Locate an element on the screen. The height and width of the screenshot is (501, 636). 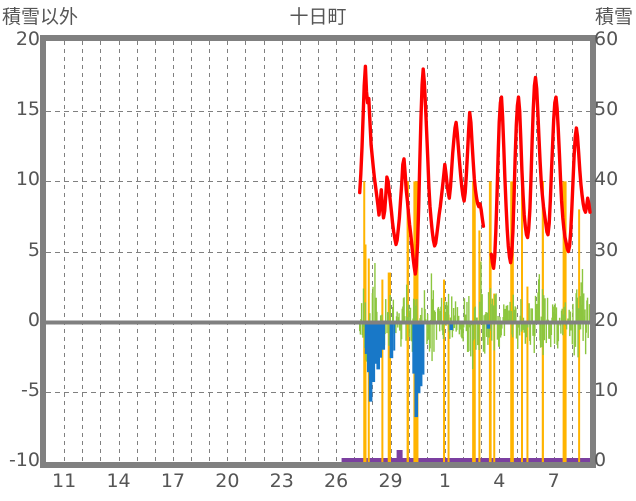
left-axis-title: 積雪以外 is located at coordinates (40, 17).